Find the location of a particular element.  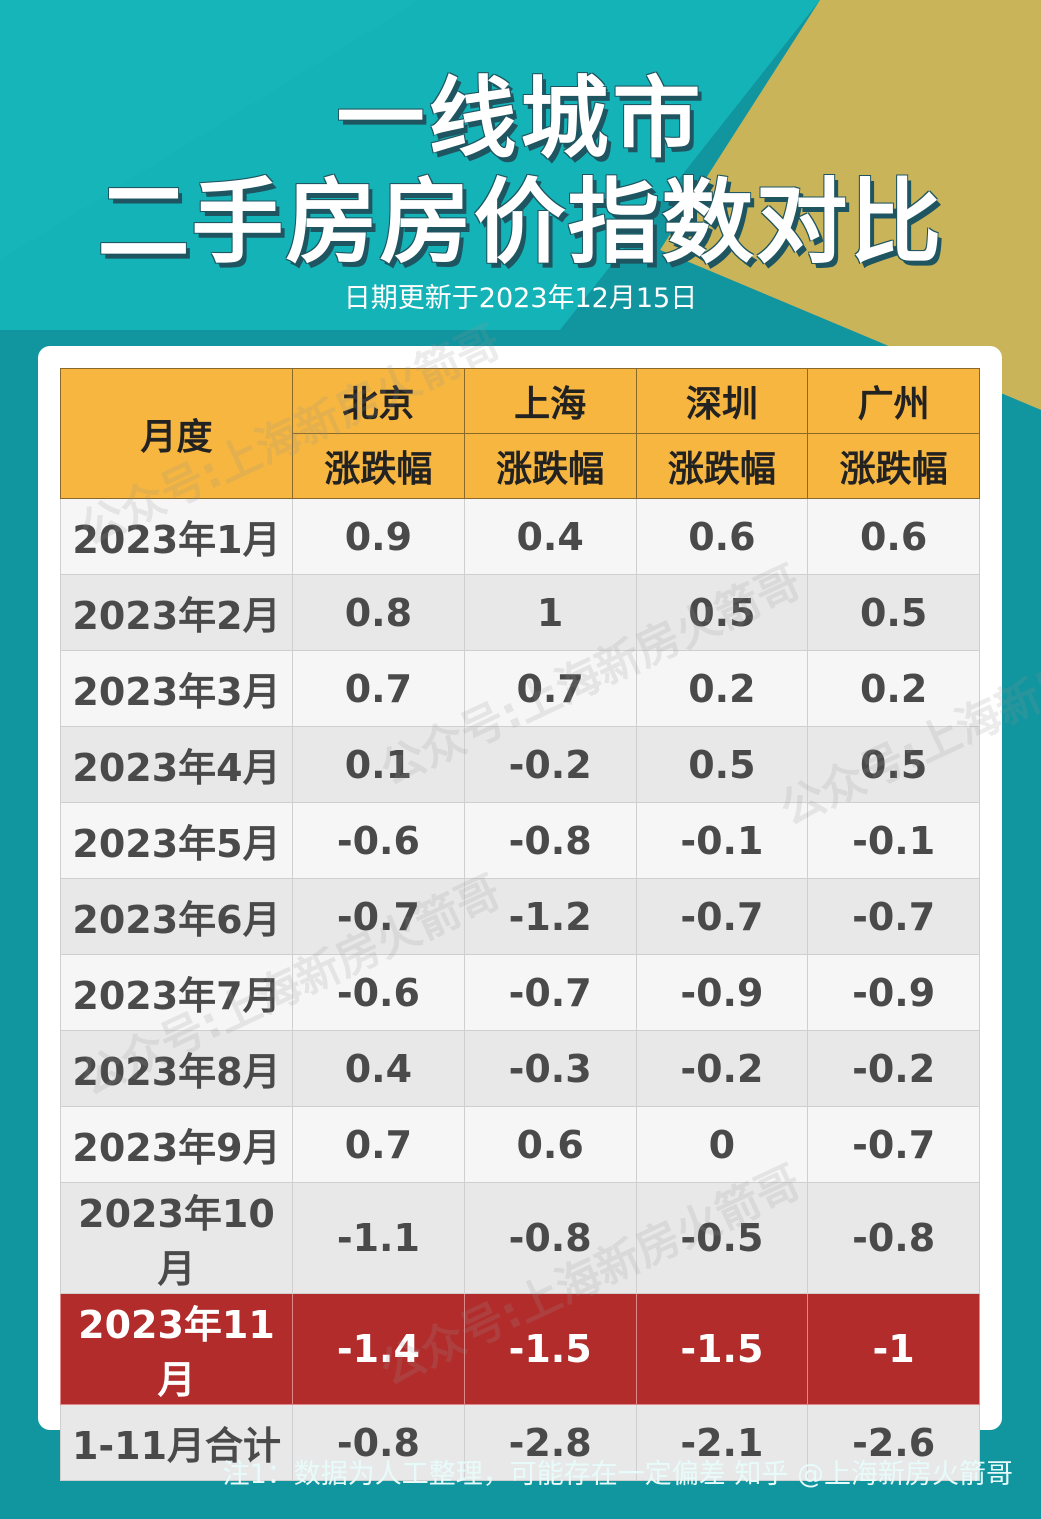

city-header-beijing: 北京 is located at coordinates (378, 401).